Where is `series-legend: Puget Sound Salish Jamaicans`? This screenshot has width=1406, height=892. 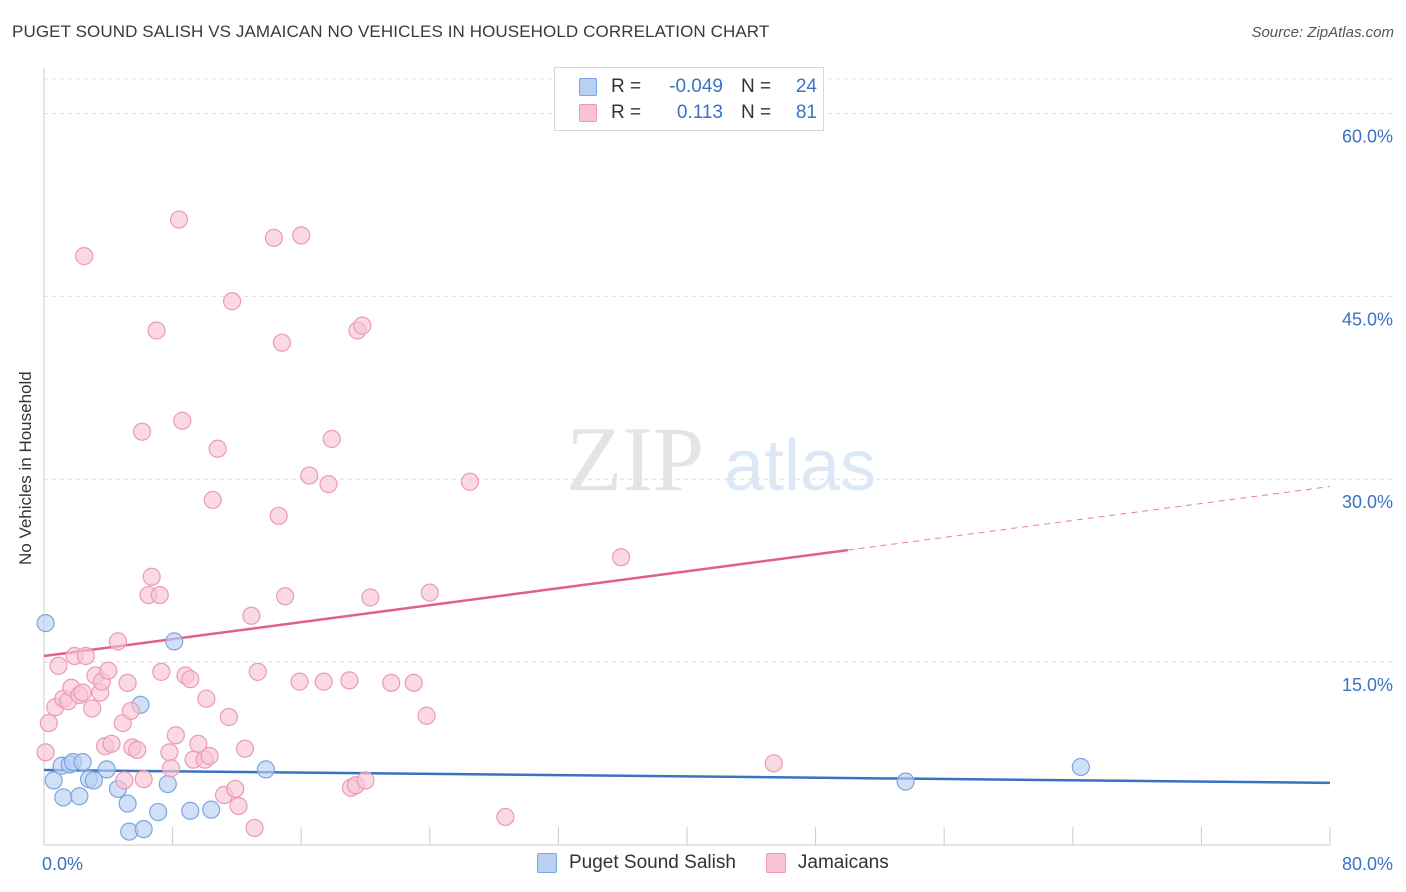 series-legend: Puget Sound Salish Jamaicans is located at coordinates (728, 863).